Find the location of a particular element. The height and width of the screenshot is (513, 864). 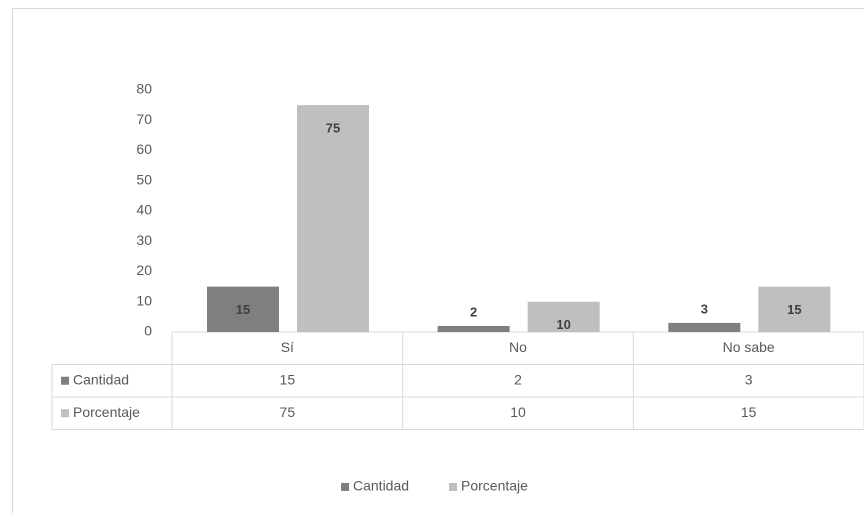

y-tick-label: 0 is located at coordinates (148, 331).